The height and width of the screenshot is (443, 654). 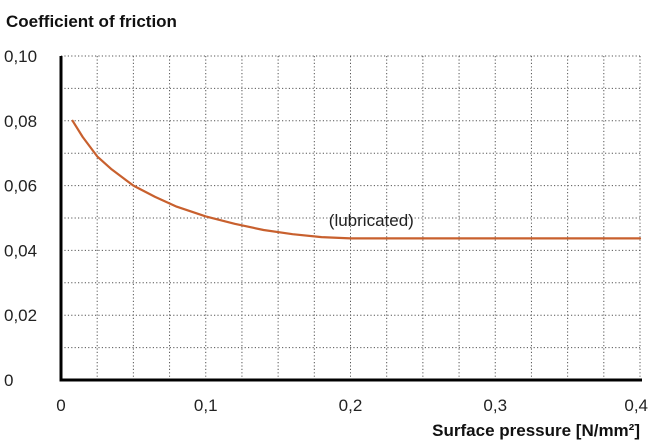 I want to click on curve-annotation: (lubricated), so click(x=371, y=220).